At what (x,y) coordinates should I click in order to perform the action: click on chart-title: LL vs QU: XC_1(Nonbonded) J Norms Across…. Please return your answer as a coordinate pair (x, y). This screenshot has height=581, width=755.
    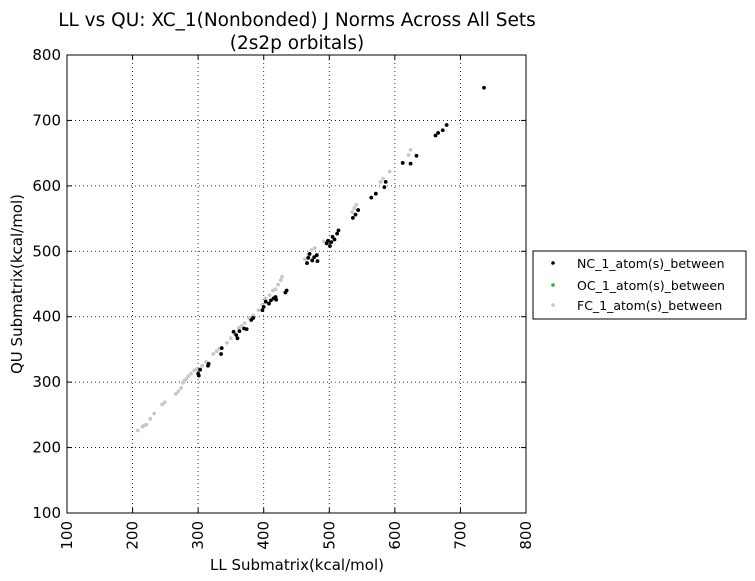
    Looking at the image, I should click on (297, 20).